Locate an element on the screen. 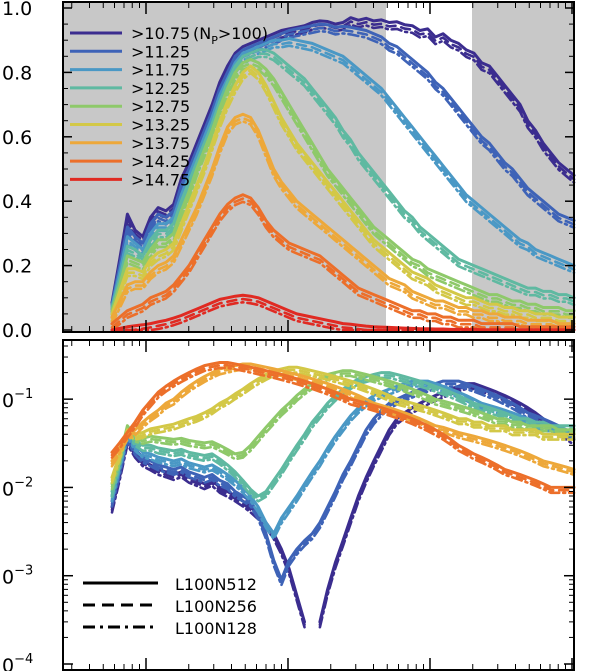 The height and width of the screenshot is (671, 598). top-ytick-label: 1.0 is located at coordinates (17, 10).